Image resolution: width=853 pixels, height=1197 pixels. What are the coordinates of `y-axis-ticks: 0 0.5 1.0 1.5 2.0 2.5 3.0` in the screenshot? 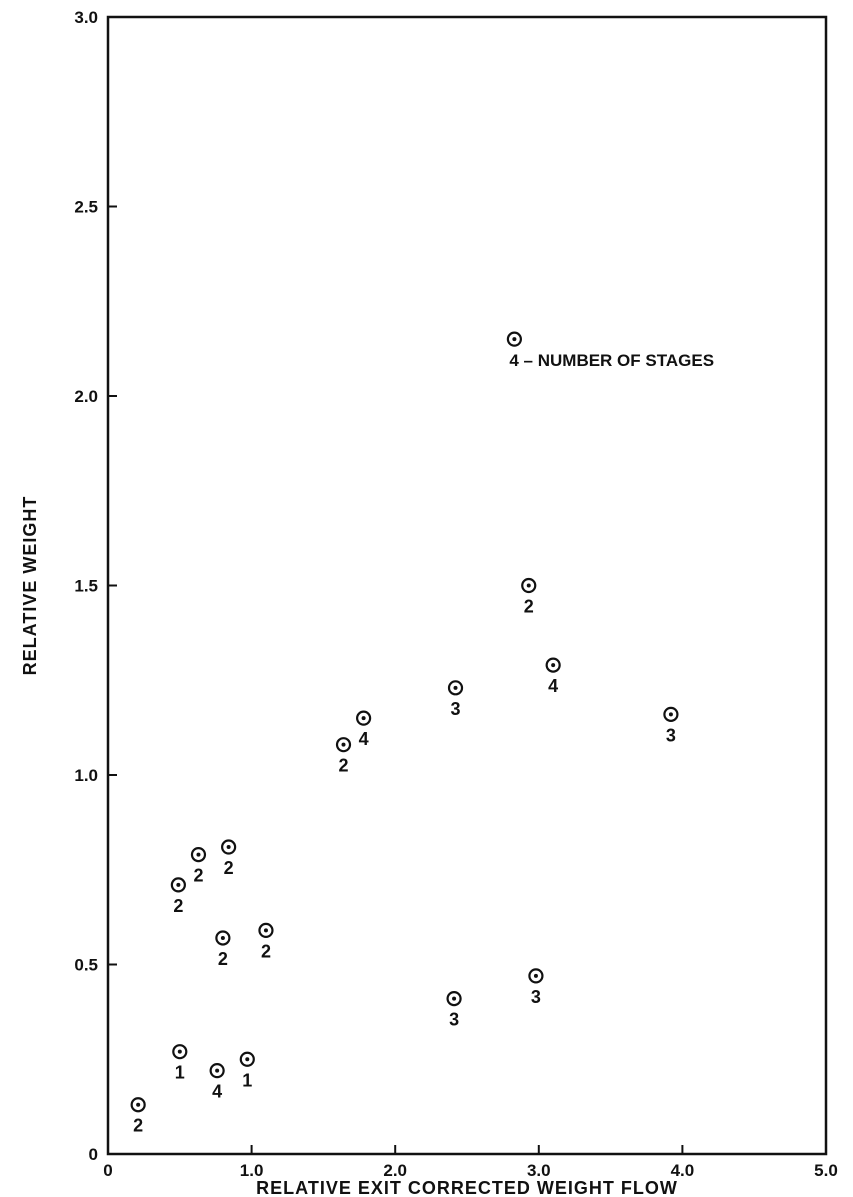 It's located at (95, 586).